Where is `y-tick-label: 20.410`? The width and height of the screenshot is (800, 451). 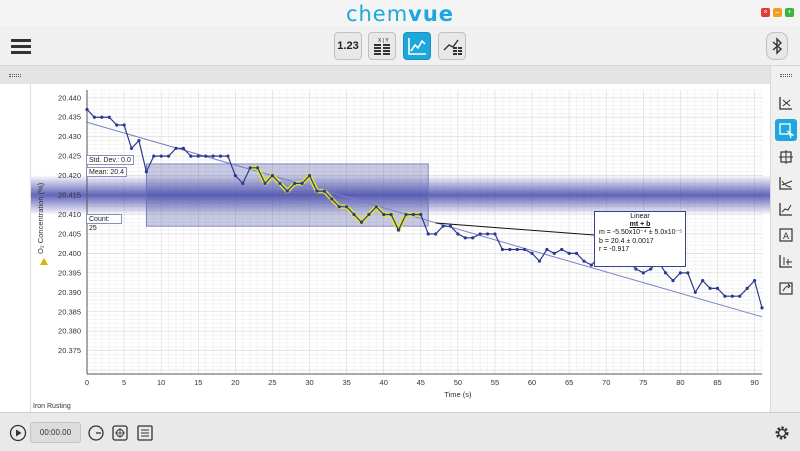
y-tick-label: 20.410 is located at coordinates (69, 214).